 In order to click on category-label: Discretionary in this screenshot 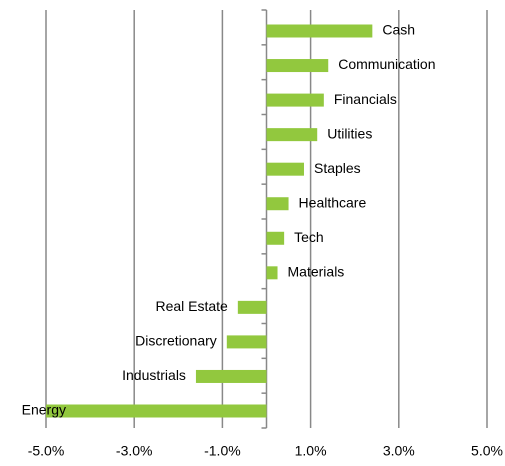, I will do `click(176, 341)`.